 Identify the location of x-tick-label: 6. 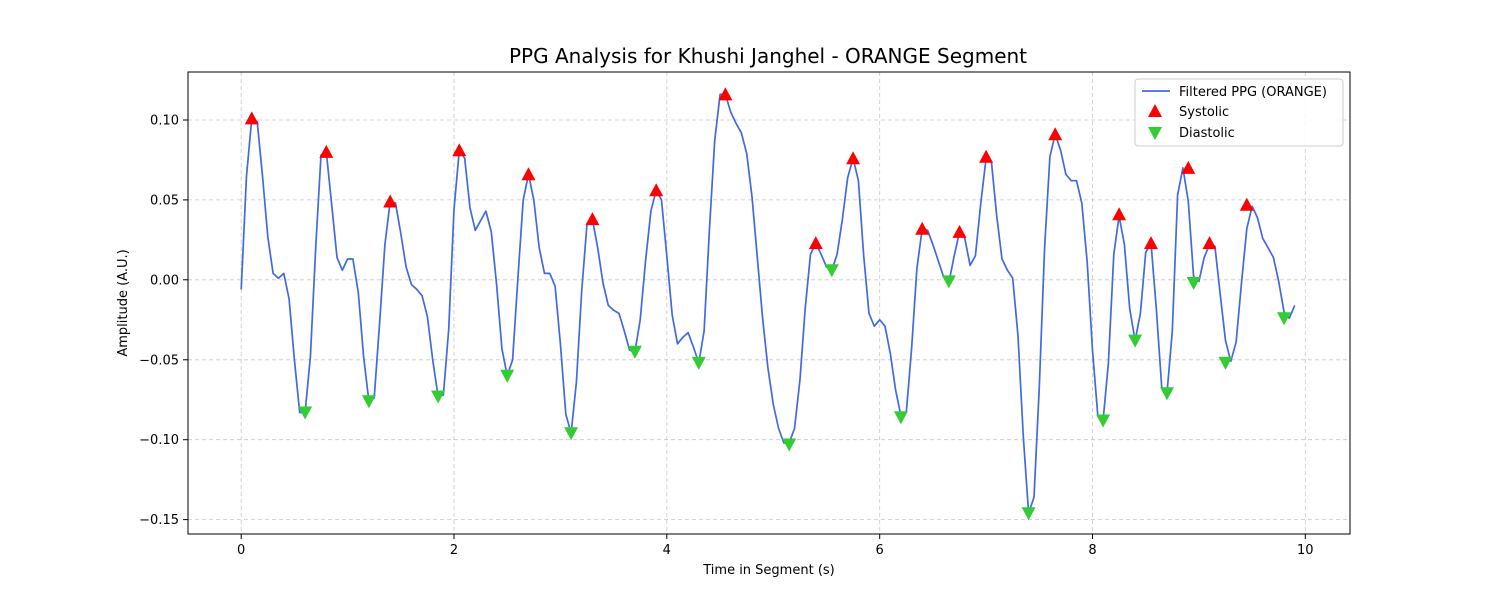
(880, 550).